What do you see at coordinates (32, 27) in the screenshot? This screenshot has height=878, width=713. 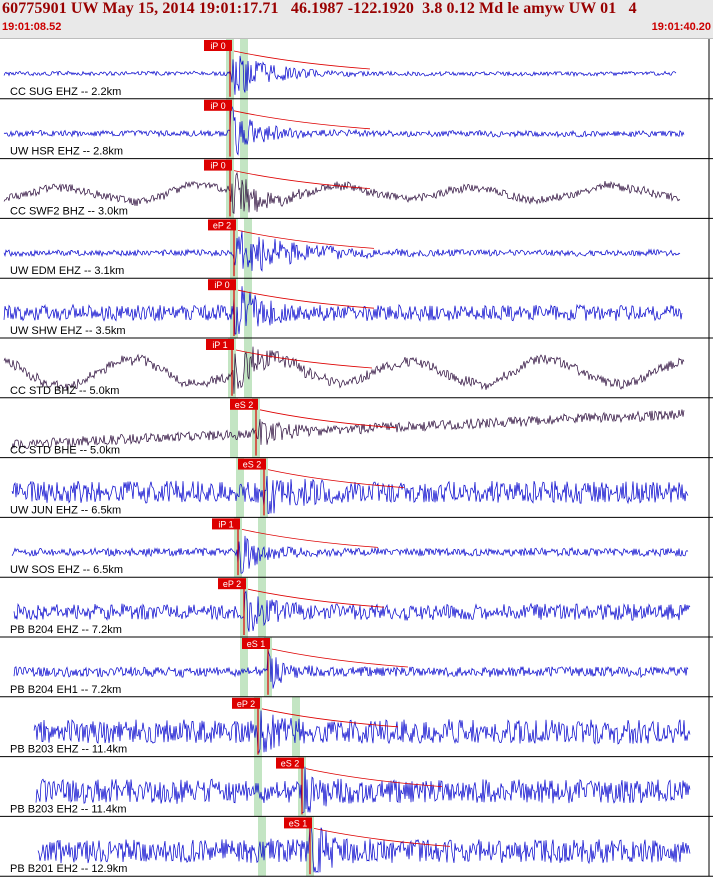 I see `start-time: 19:01:08.52` at bounding box center [32, 27].